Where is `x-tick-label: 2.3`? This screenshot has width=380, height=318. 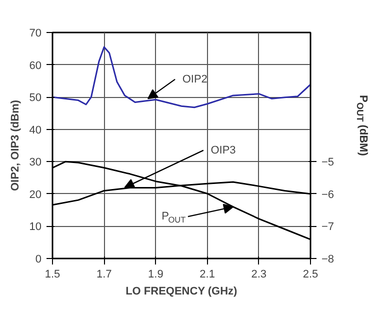
x-tick-label: 2.3 is located at coordinates (259, 274).